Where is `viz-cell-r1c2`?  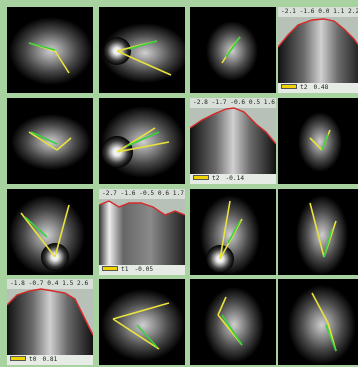
viz-cell-r1c2 is located at coordinates (142, 50).